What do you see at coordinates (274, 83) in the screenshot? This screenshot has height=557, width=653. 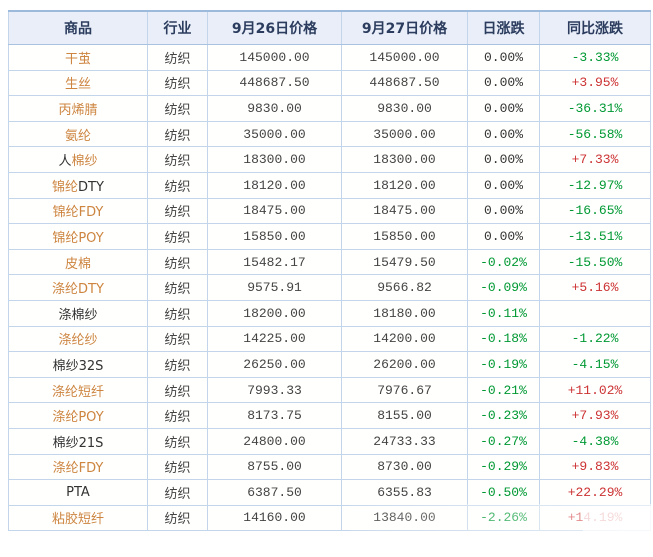 I see `price-0926-cell: 448687.50` at bounding box center [274, 83].